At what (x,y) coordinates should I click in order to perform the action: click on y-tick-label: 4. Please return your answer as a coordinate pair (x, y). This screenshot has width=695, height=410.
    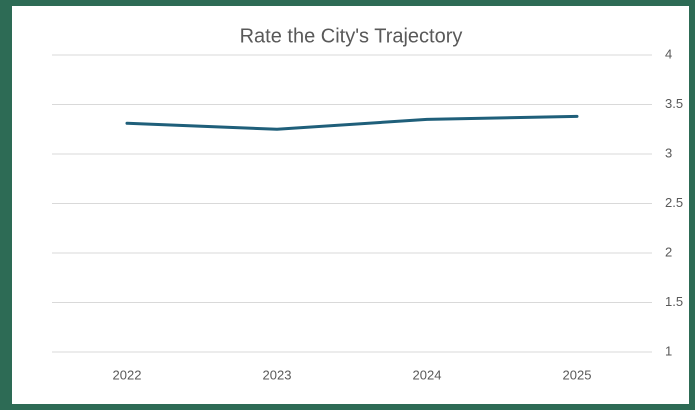
    Looking at the image, I should click on (668, 53).